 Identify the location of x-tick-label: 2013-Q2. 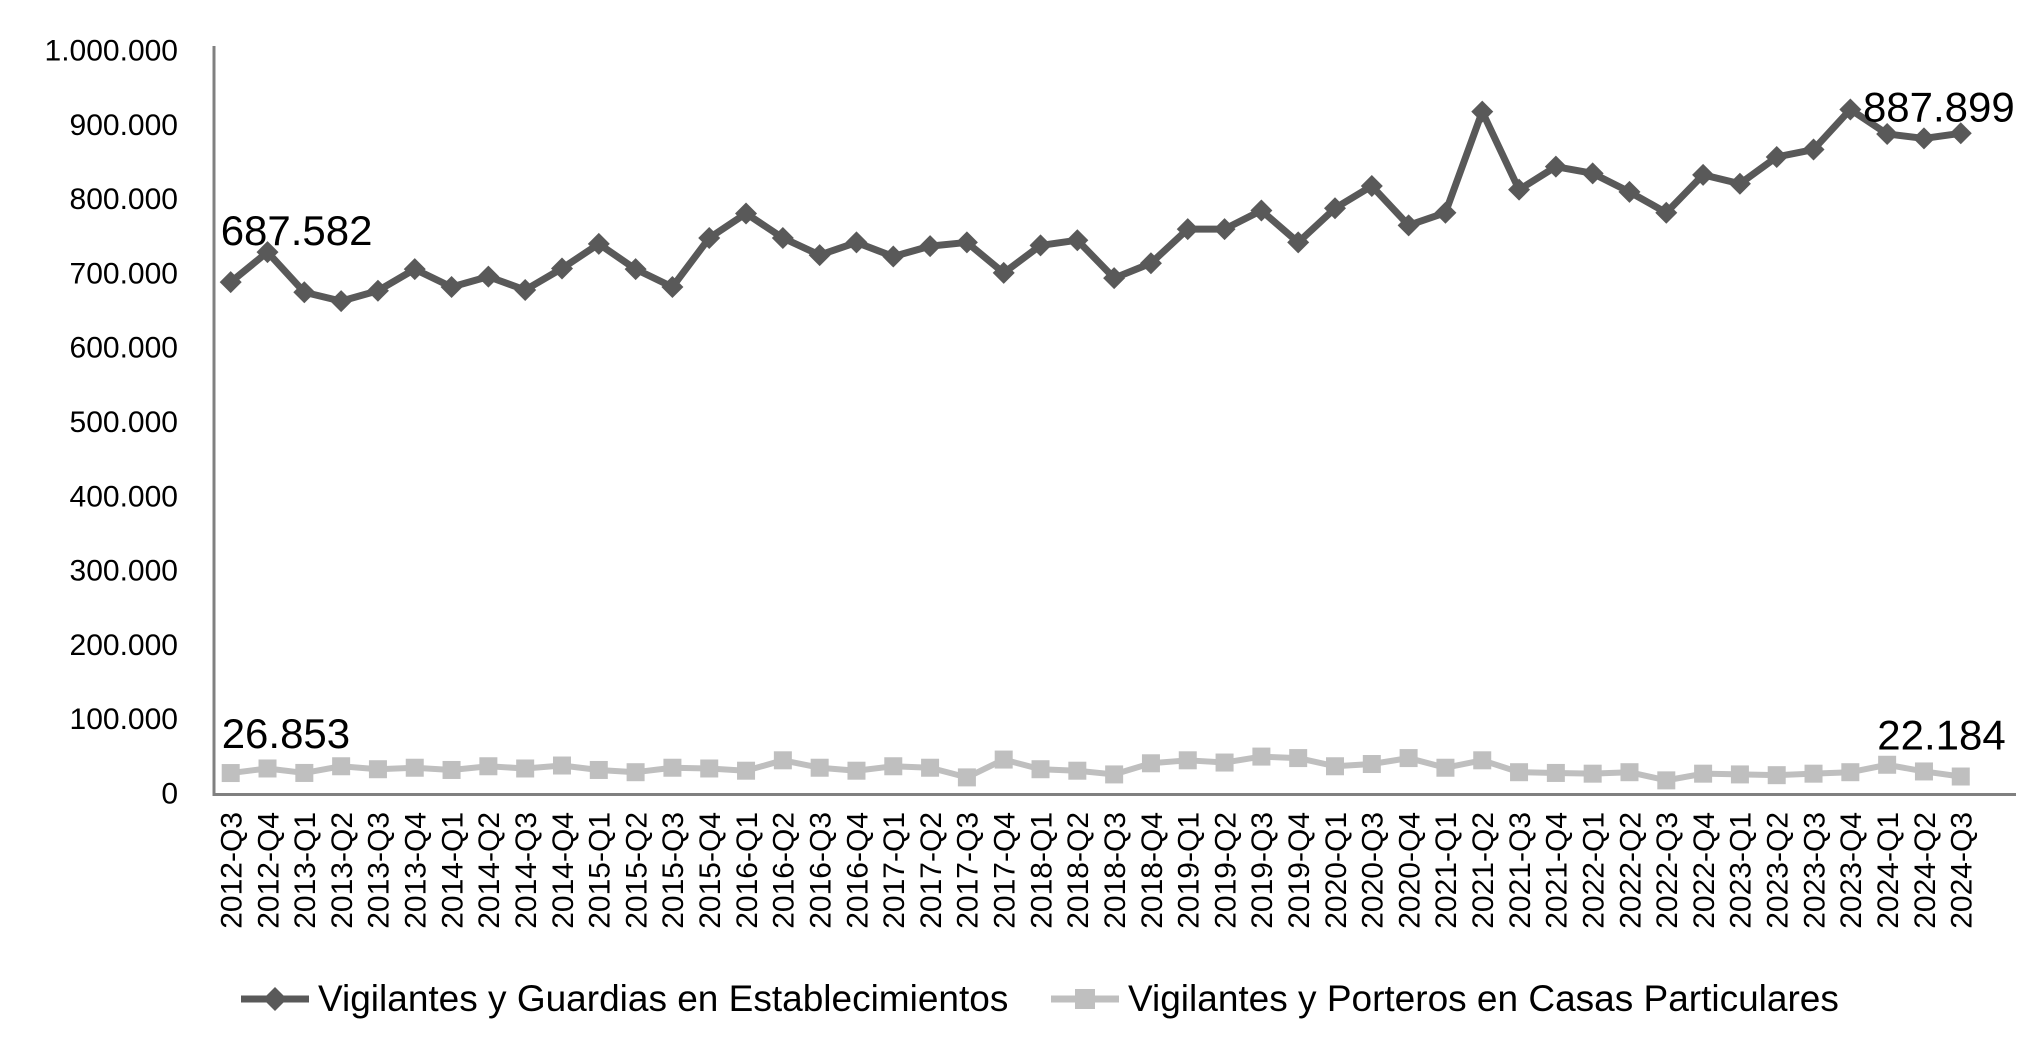
(342, 870).